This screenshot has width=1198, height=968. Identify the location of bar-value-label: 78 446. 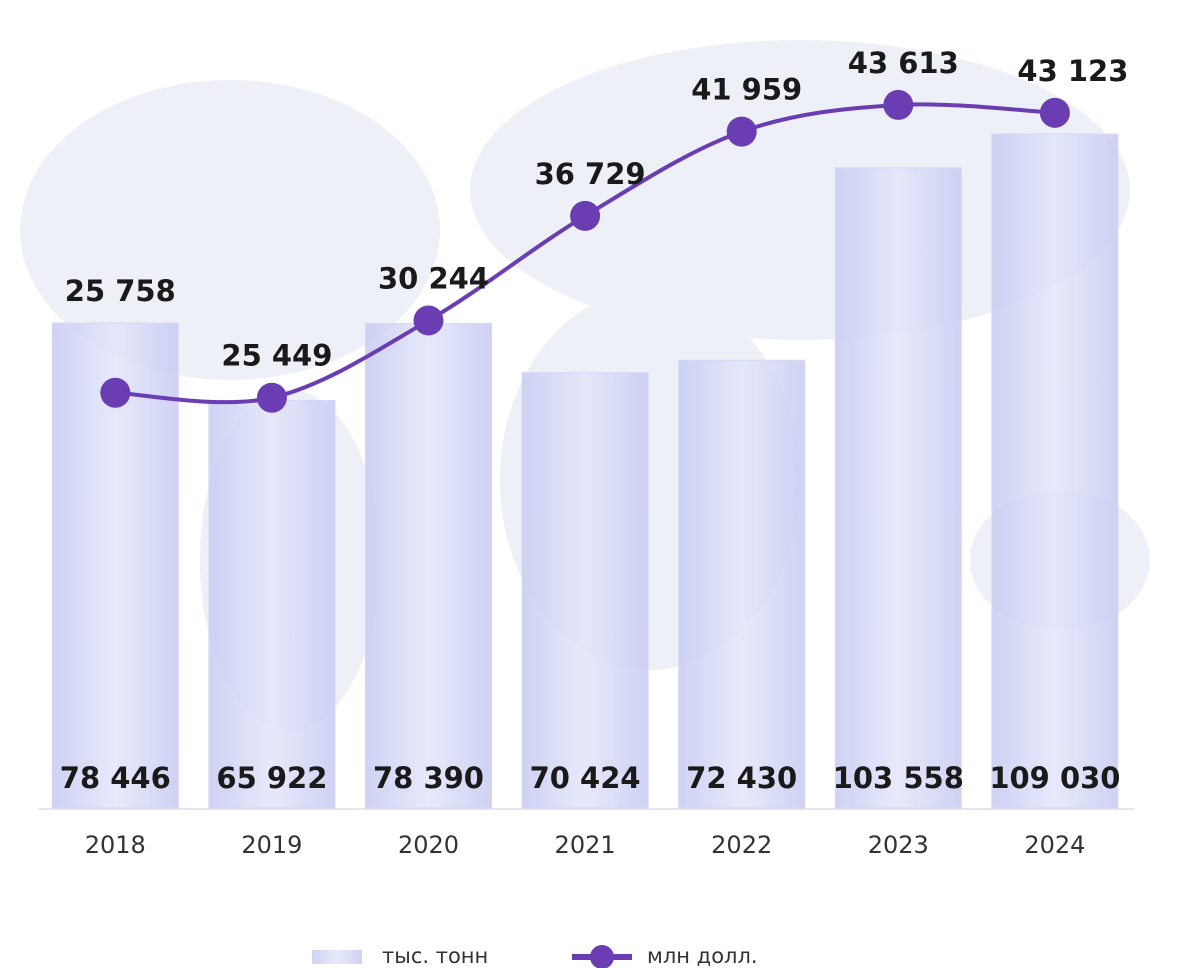
(115, 778).